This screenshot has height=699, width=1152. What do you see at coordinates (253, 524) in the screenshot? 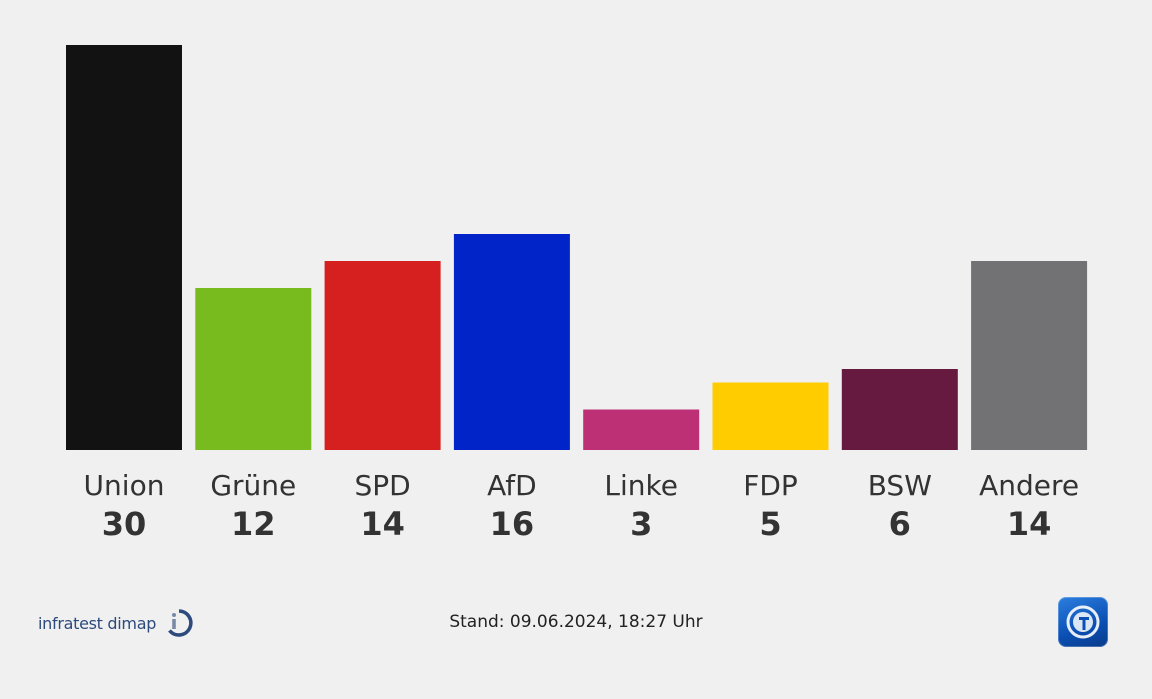
I see `value-label: 12` at bounding box center [253, 524].